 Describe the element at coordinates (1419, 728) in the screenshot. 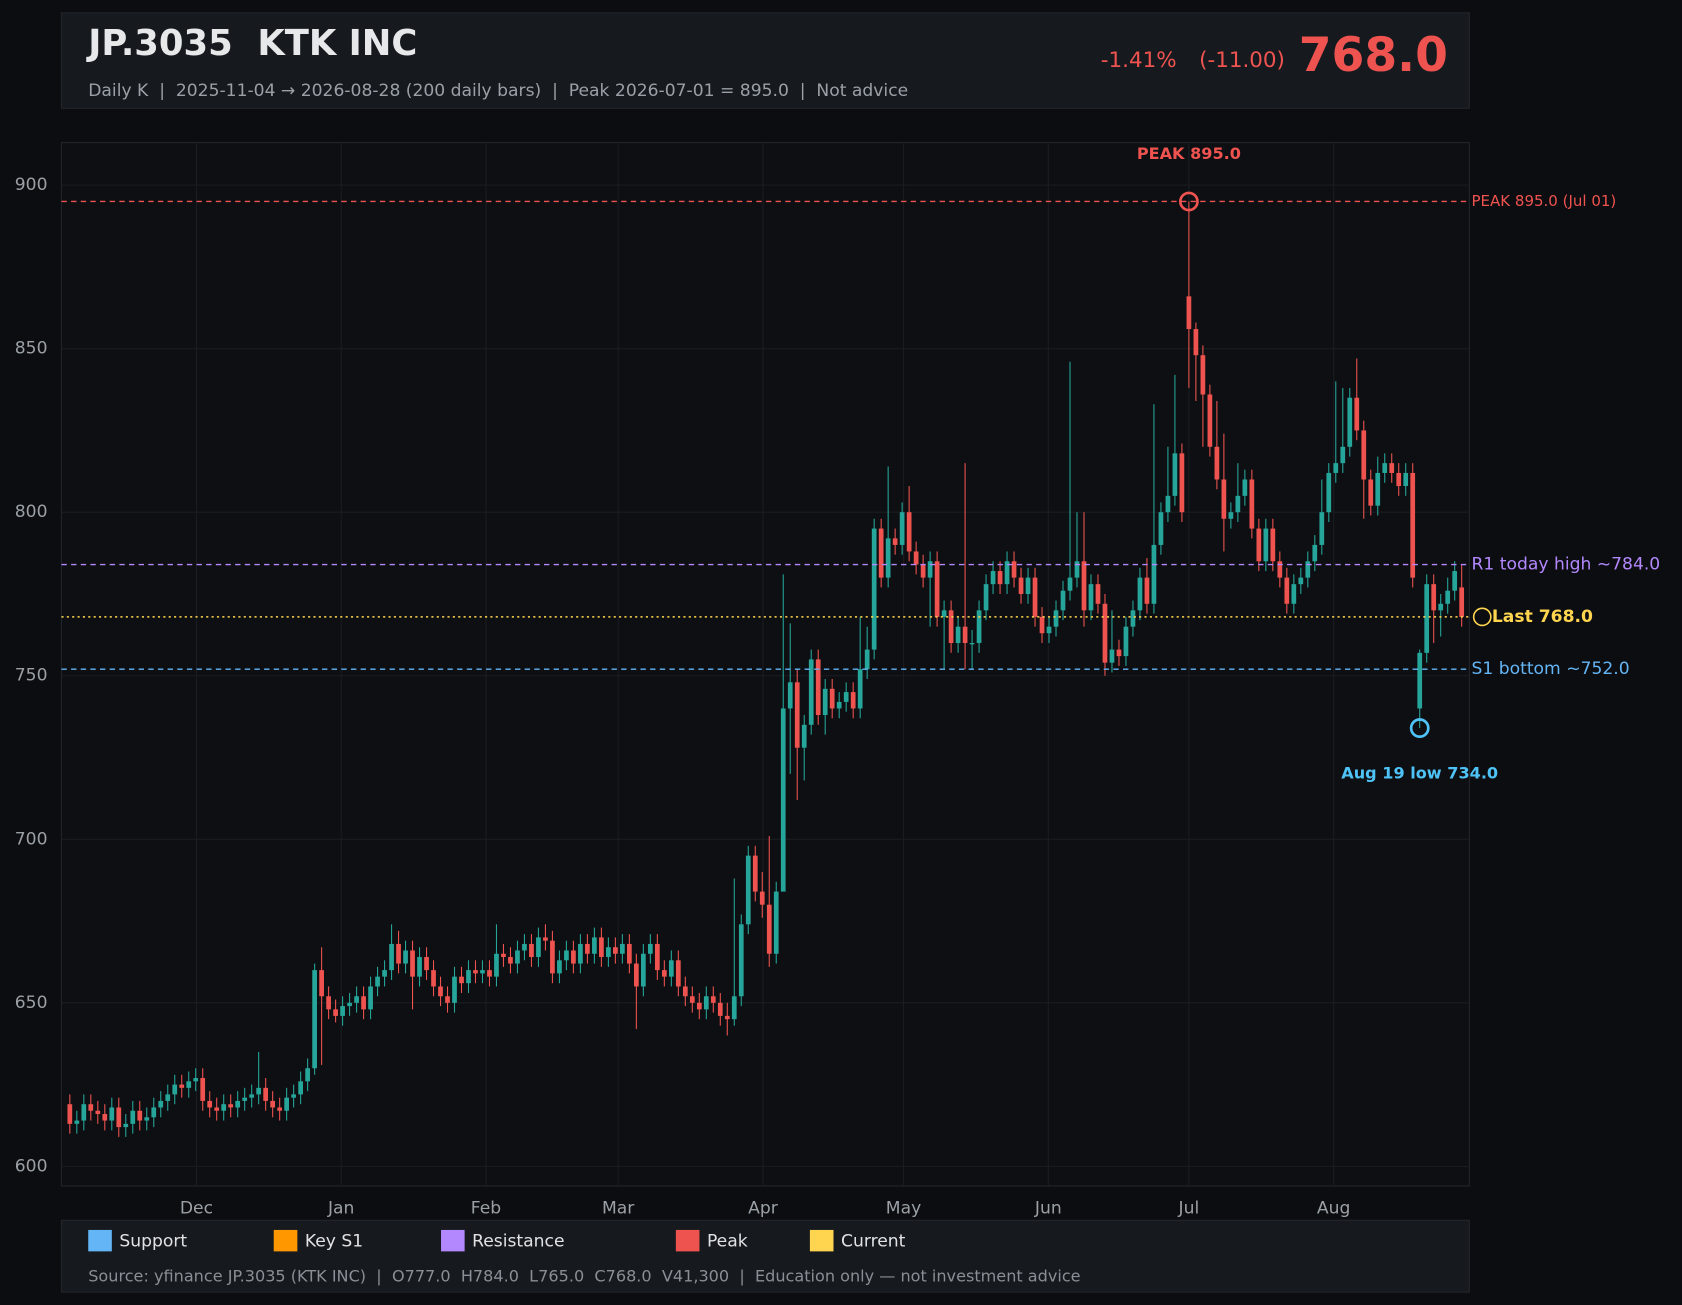

I see `annotation-marker` at that location.